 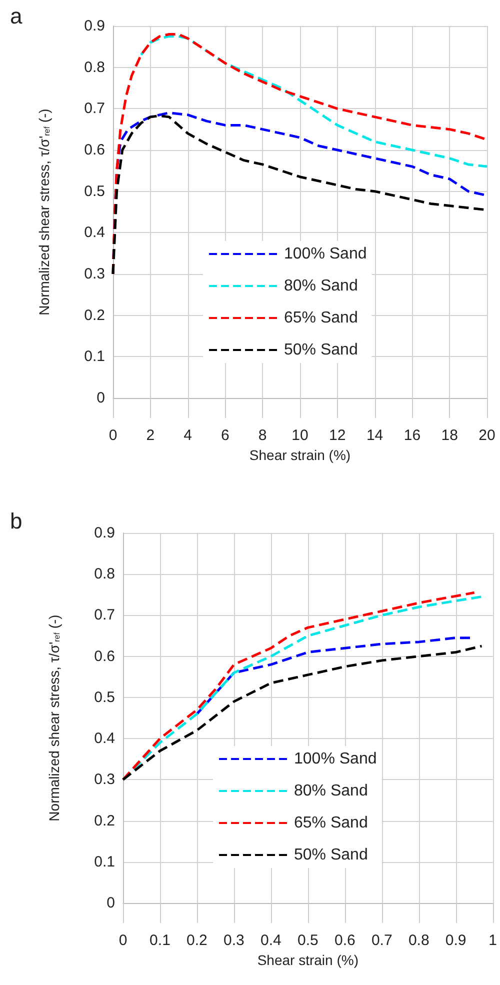 I want to click on x-tick-label: 0.3, so click(x=234, y=940).